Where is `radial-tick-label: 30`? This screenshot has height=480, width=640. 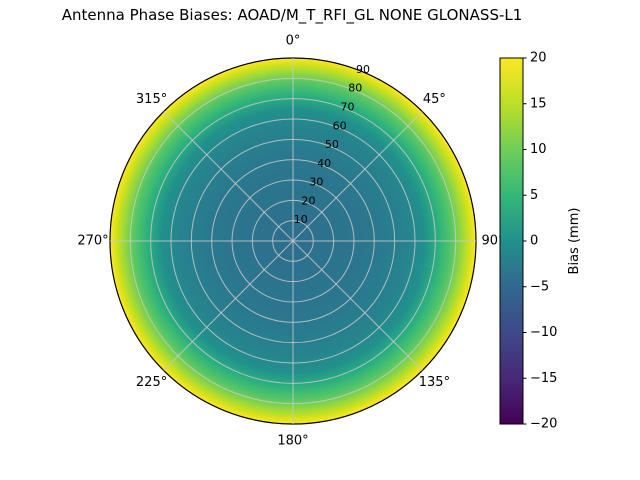 radial-tick-label: 30 is located at coordinates (316, 182).